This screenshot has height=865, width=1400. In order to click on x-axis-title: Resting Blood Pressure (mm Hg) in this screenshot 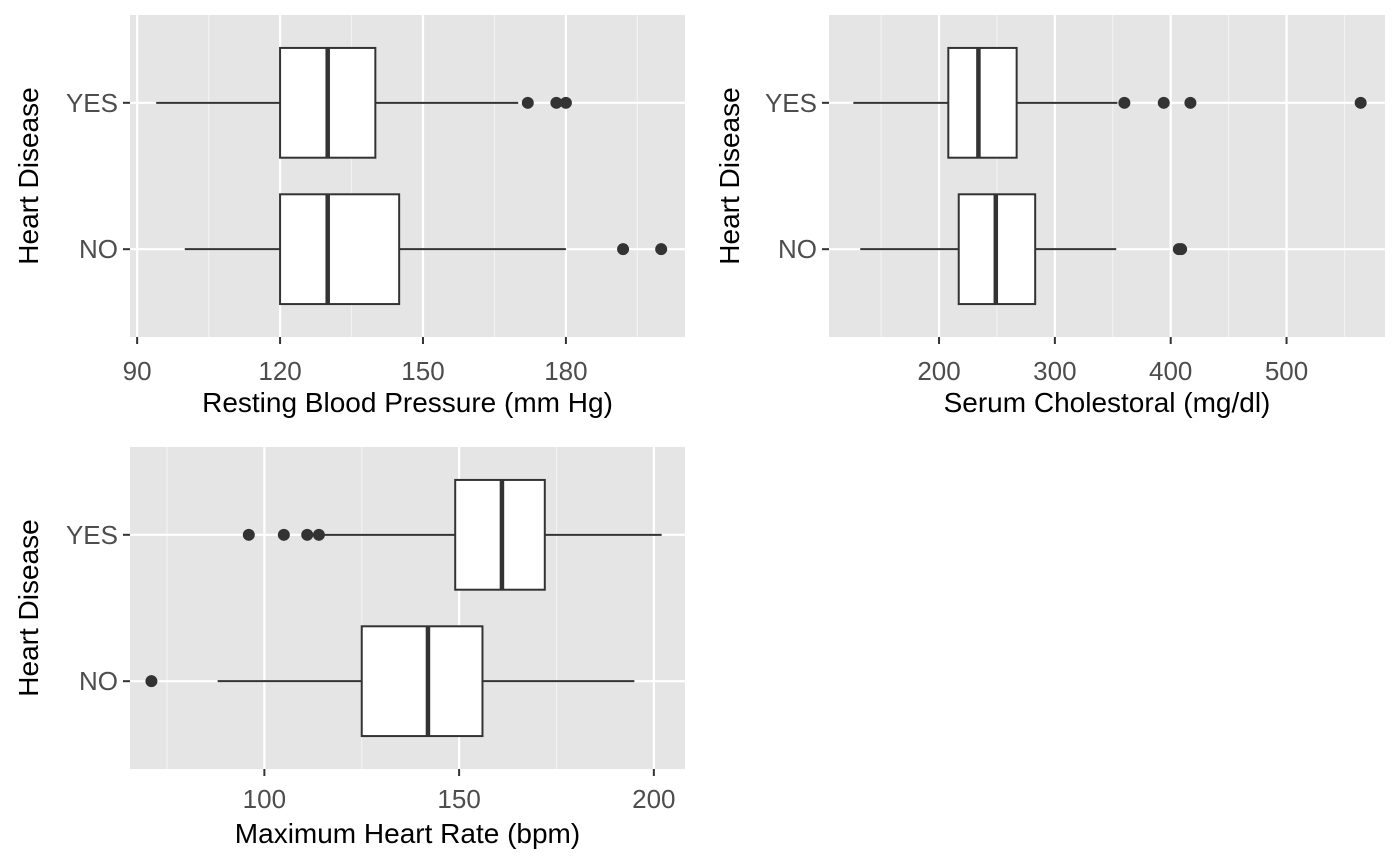, I will do `click(407, 402)`.